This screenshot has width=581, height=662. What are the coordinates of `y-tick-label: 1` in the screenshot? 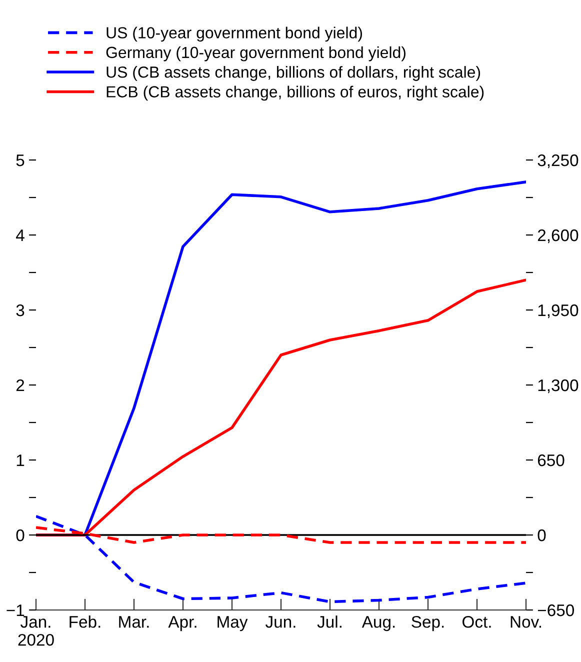 It's located at (20, 460).